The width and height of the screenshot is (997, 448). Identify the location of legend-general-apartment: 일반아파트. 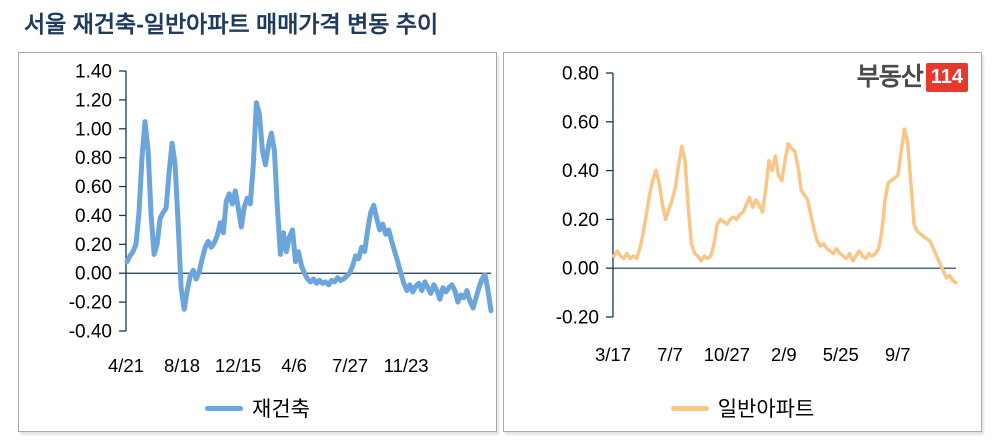
(742, 408).